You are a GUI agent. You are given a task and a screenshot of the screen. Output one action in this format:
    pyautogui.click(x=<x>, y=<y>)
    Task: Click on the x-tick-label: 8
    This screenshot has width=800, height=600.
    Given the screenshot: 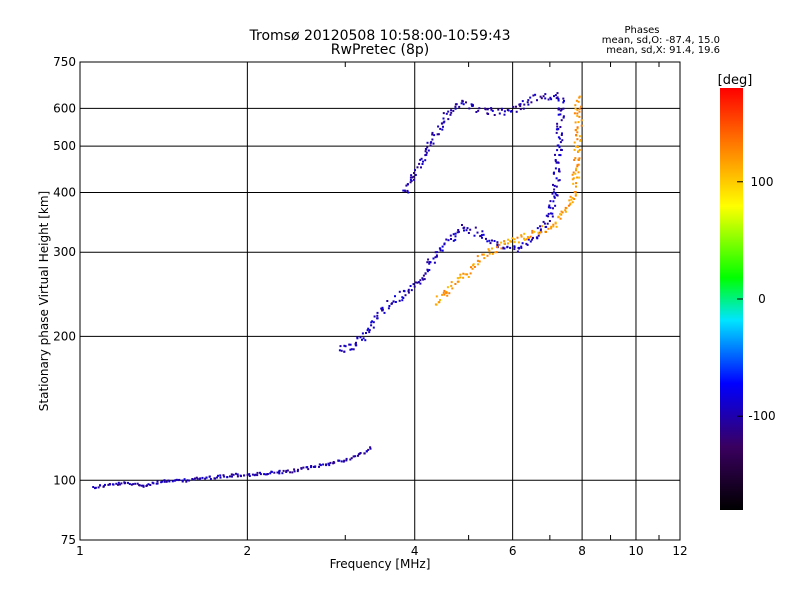 What is the action you would take?
    pyautogui.click(x=582, y=551)
    